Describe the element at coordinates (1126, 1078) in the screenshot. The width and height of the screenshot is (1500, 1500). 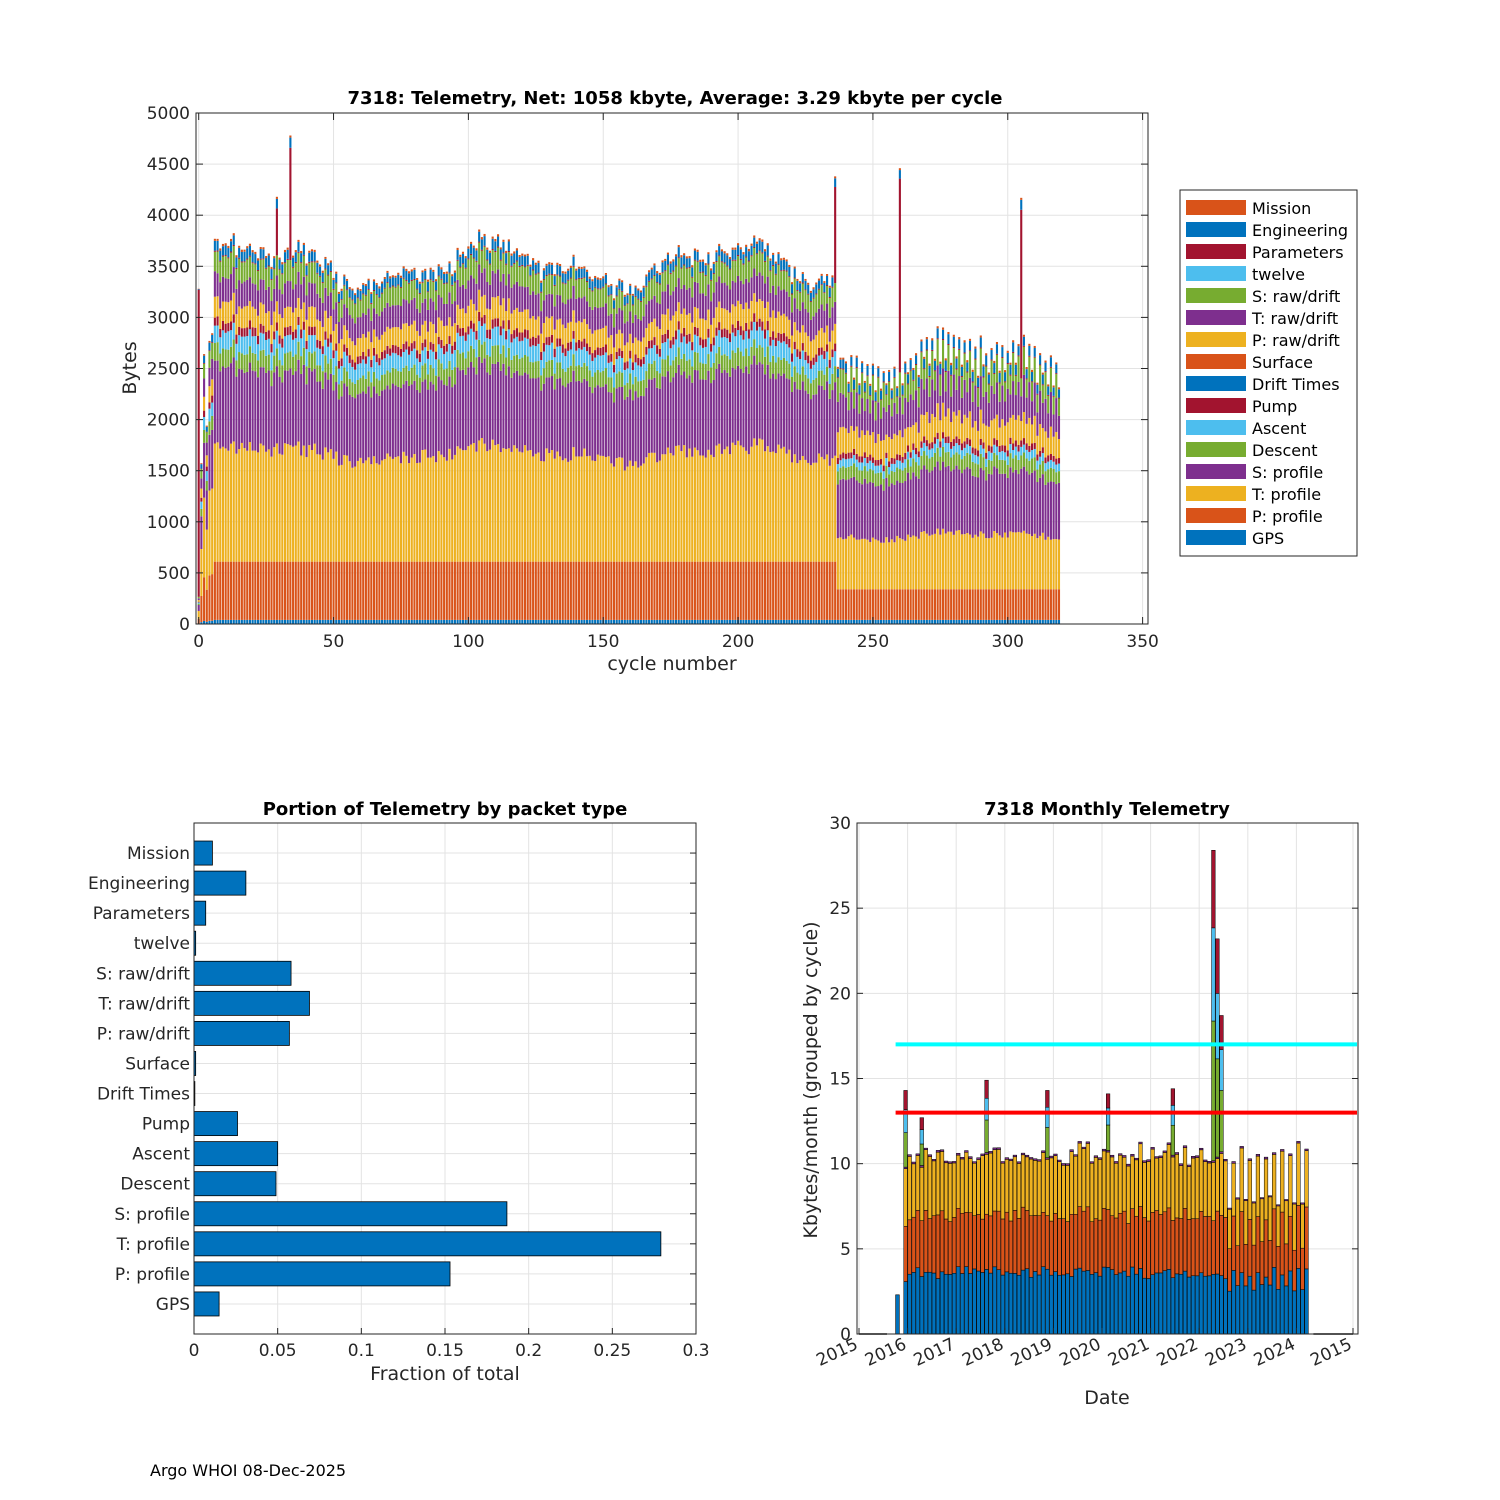
I see `c3-reference-lines` at that location.